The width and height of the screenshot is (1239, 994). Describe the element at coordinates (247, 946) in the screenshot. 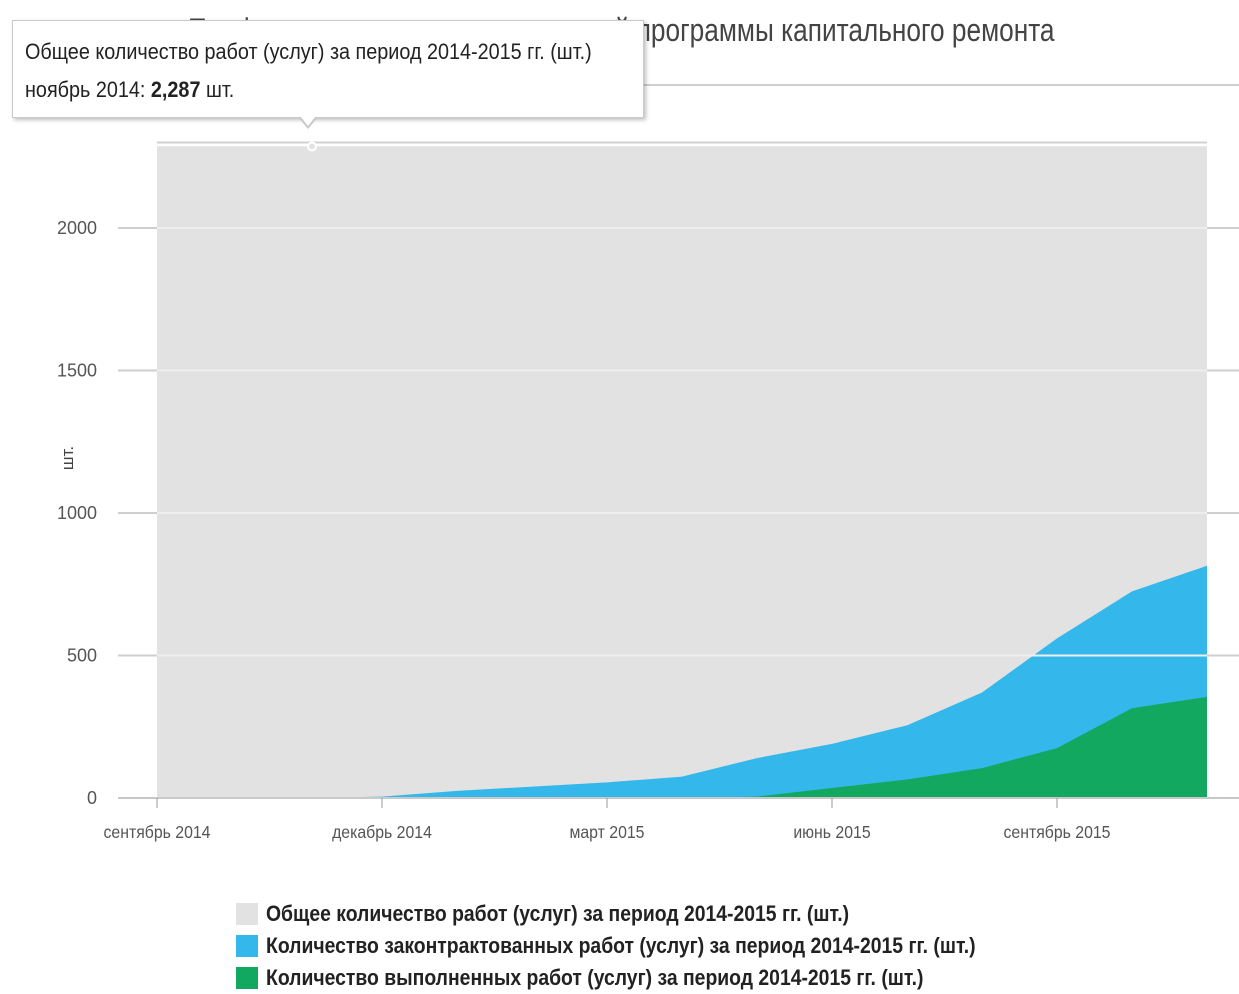

I see `legend-swatch-contracted` at that location.